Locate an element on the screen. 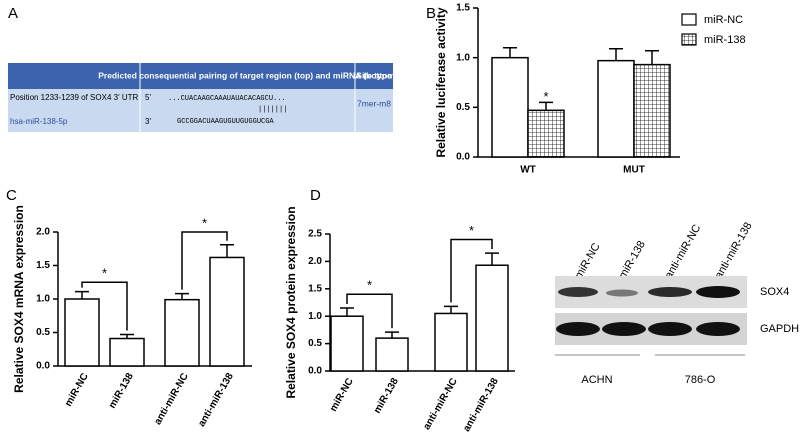  y-axis-label: Relative SOX4 mRNA expression is located at coordinates (19, 299).